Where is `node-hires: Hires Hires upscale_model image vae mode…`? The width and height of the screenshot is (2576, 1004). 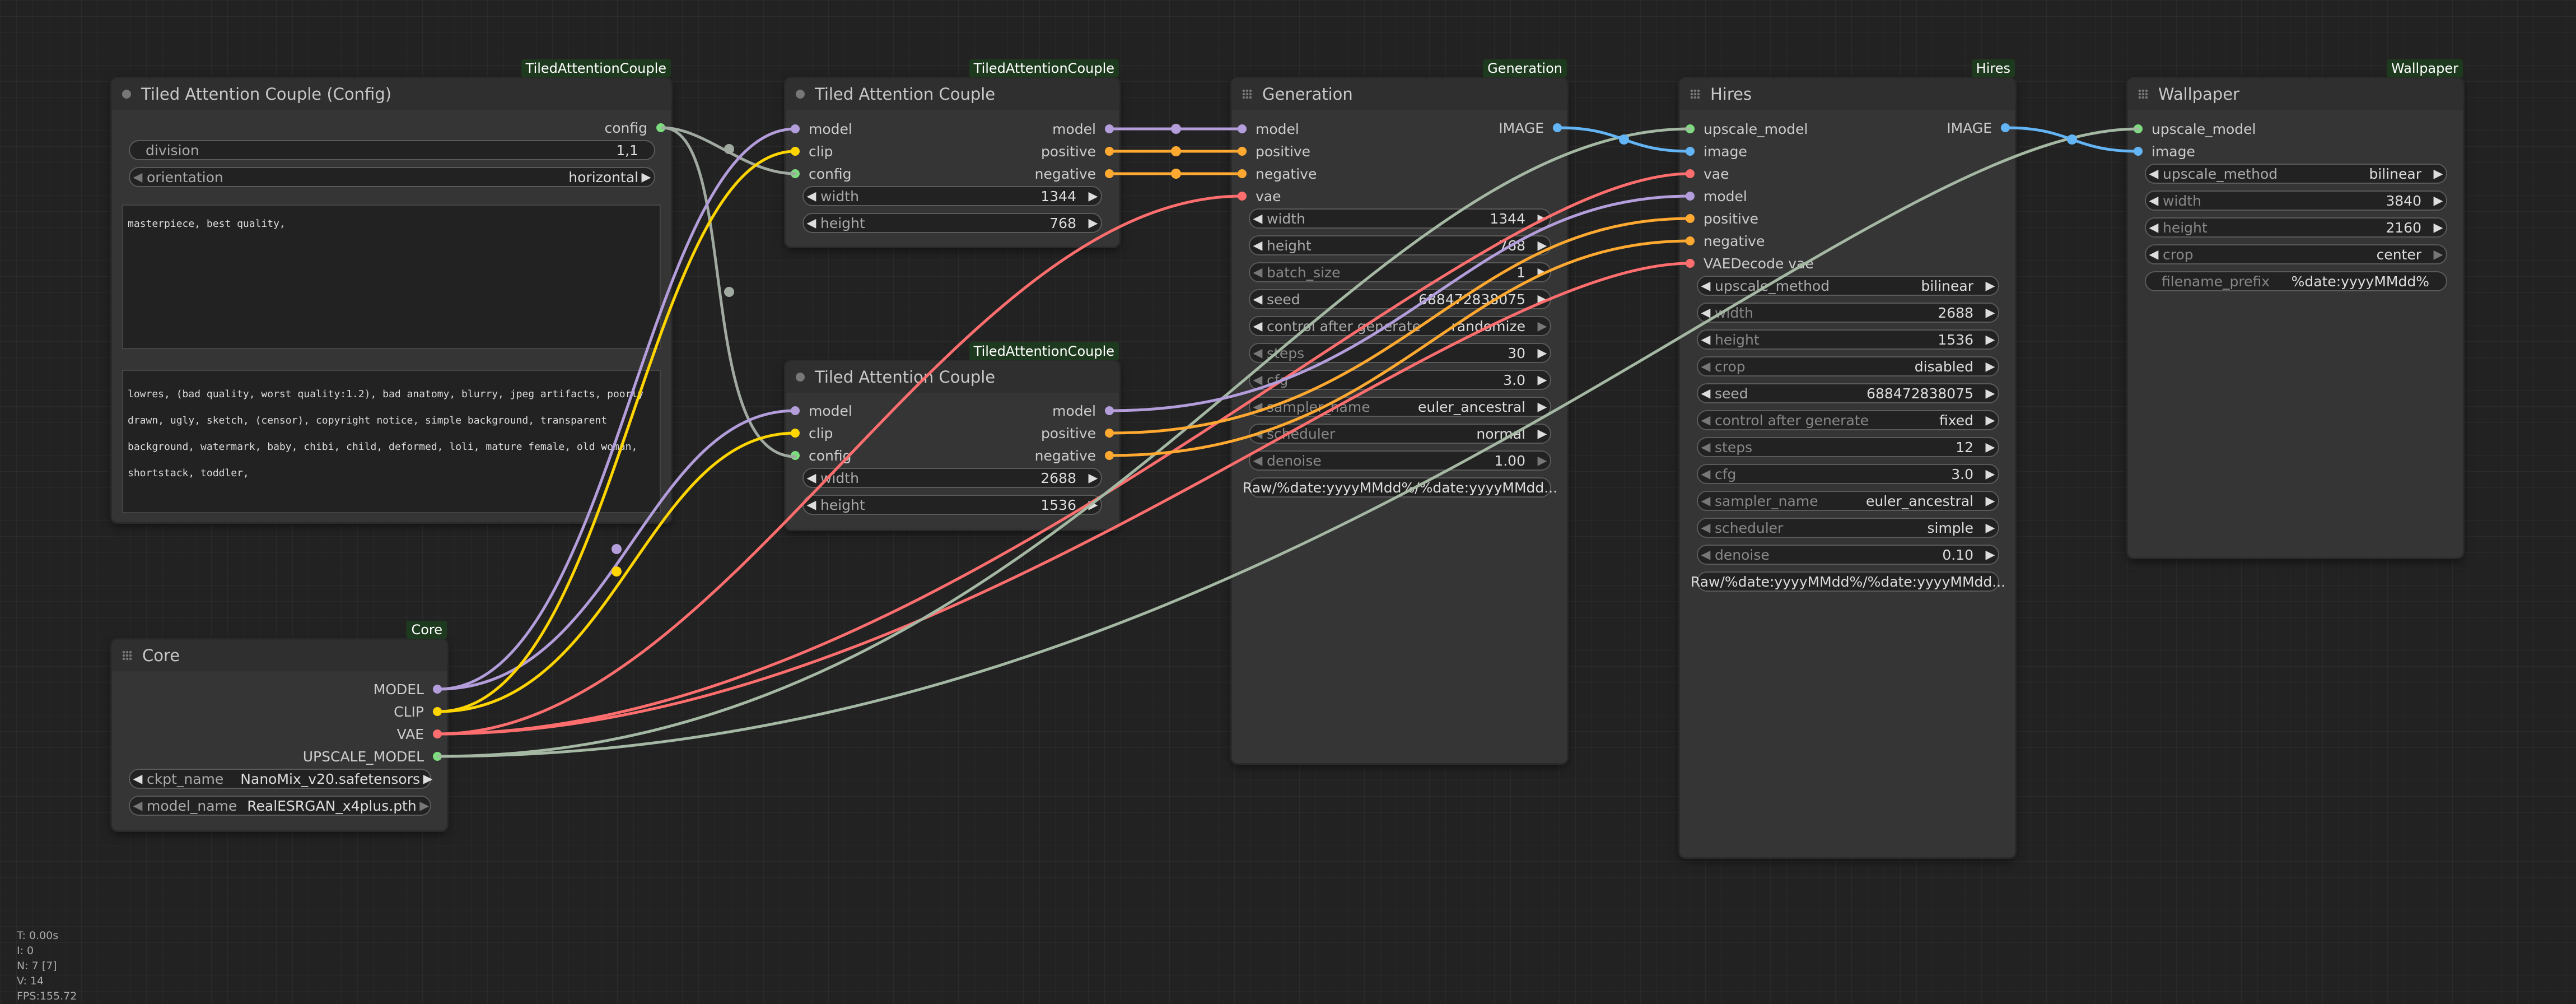
node-hires: Hires Hires upscale_model image vae mode… is located at coordinates (1848, 458).